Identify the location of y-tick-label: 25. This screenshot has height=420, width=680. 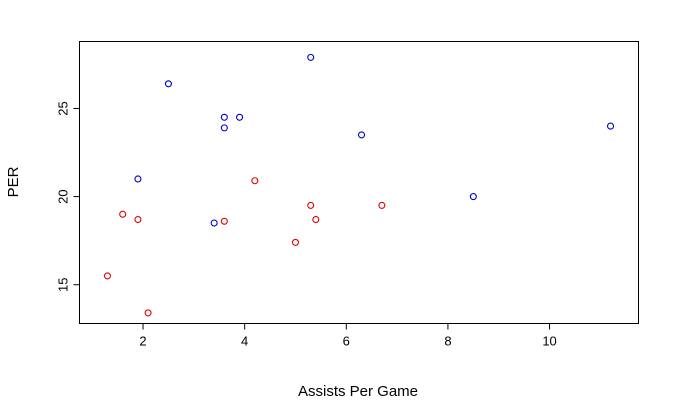
(63, 108).